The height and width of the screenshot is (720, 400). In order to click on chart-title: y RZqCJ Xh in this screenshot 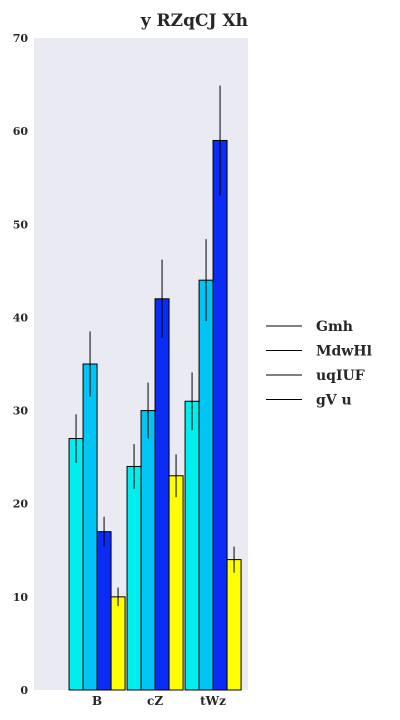, I will do `click(194, 21)`.